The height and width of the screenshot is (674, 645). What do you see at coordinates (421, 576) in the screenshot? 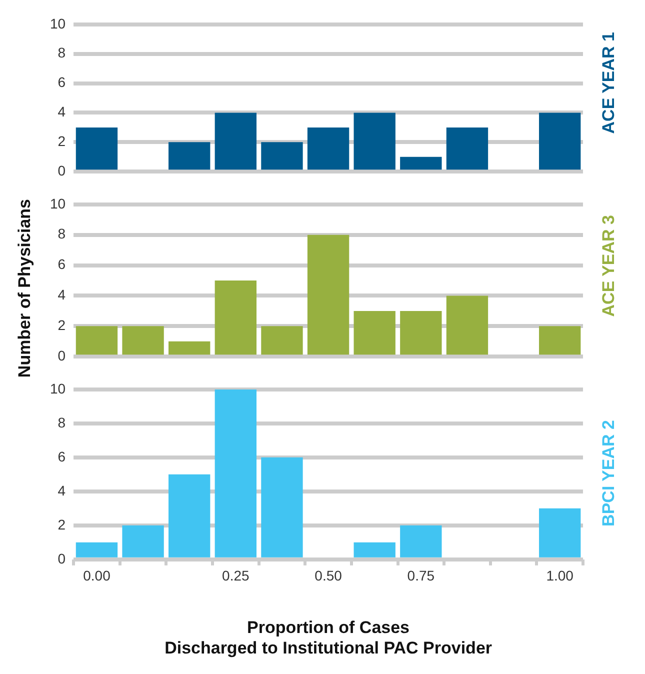
I see `x-tick-label: 0.75` at bounding box center [421, 576].